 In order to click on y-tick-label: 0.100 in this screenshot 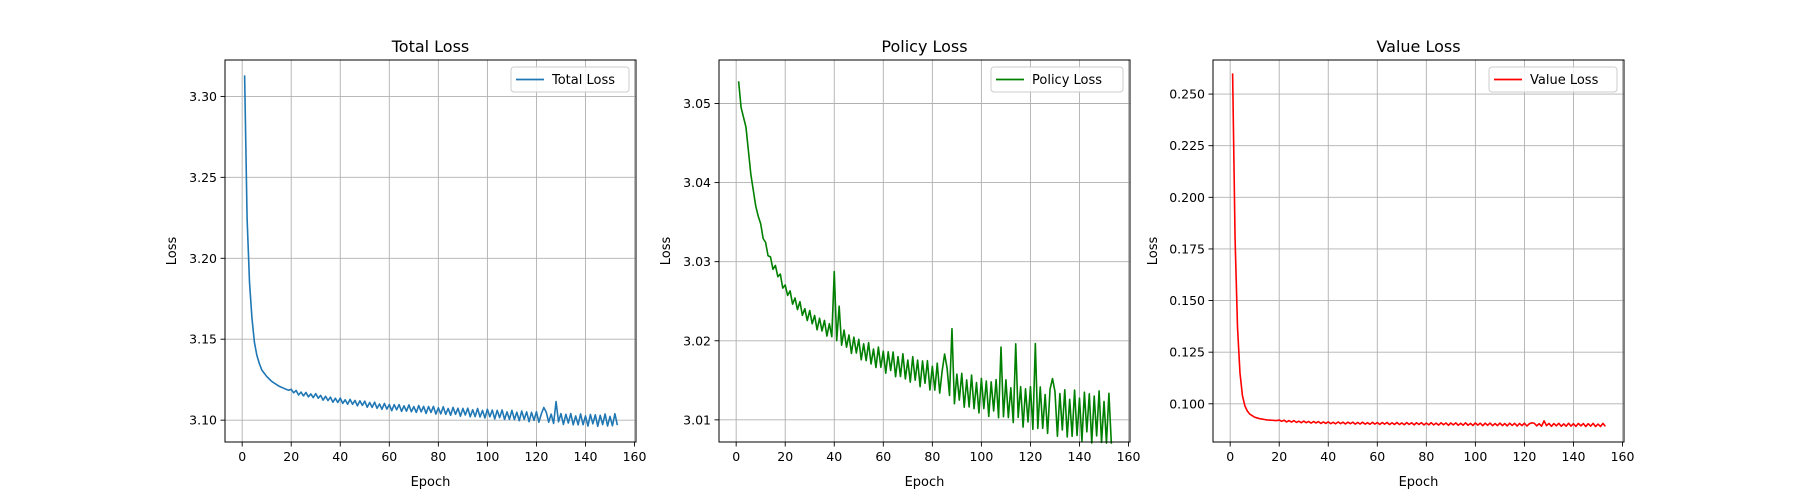, I will do `click(1187, 403)`.